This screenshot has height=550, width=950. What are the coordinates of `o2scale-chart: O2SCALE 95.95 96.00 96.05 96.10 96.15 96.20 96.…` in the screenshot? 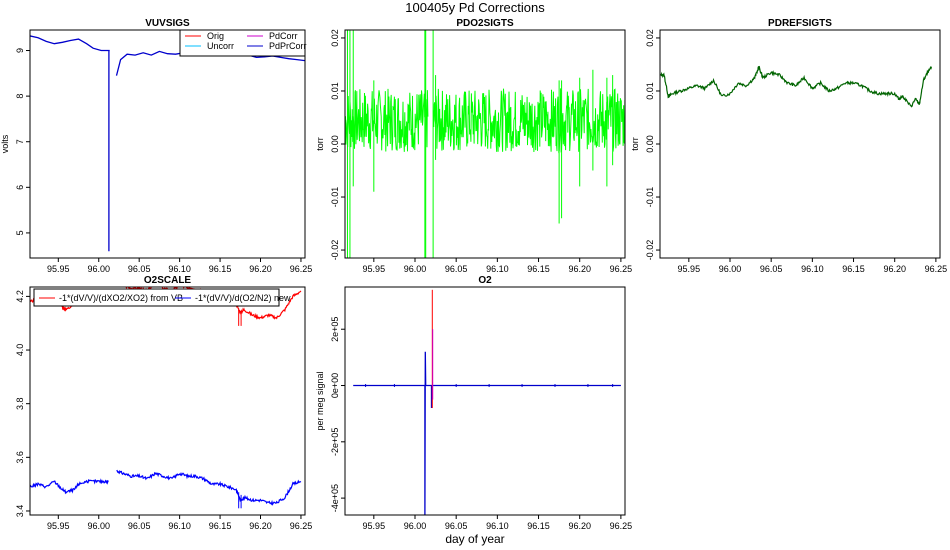 It's located at (163, 403).